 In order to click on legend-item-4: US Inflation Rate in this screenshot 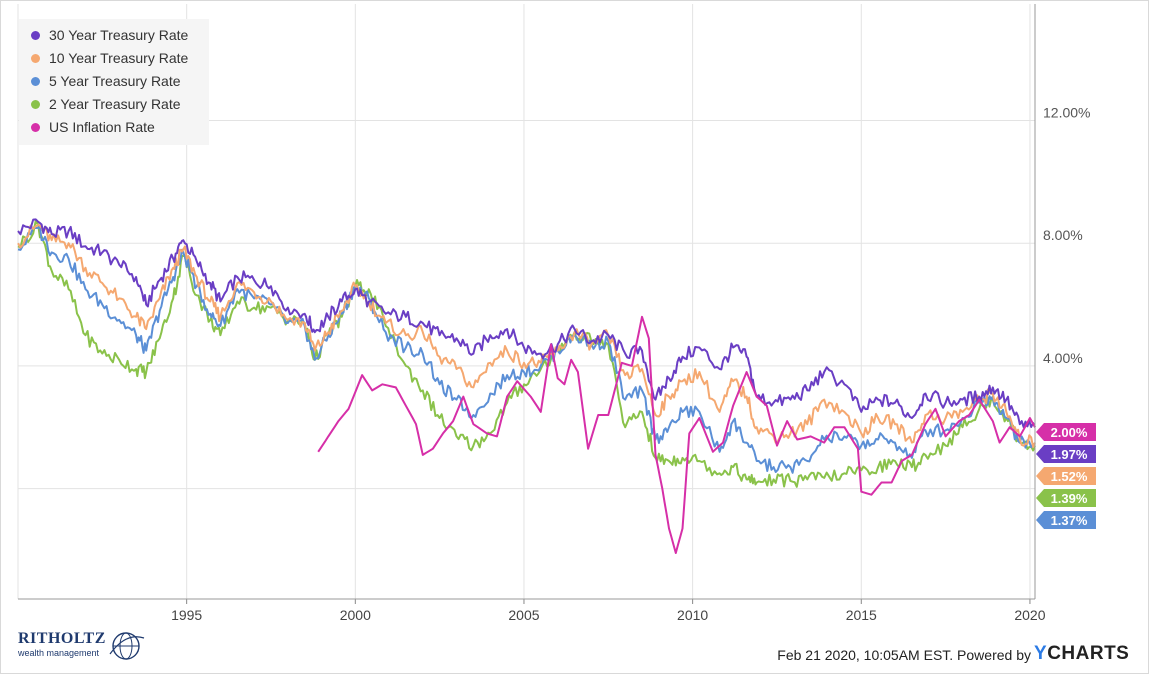, I will do `click(93, 127)`.